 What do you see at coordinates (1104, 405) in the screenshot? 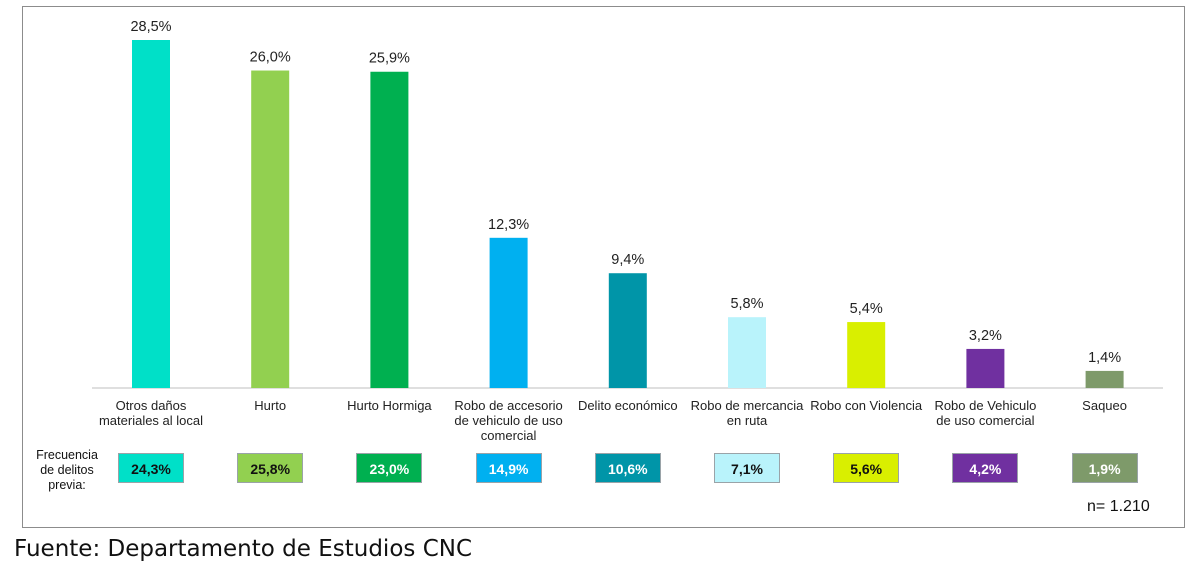
I see `category-label: Saqueo` at bounding box center [1104, 405].